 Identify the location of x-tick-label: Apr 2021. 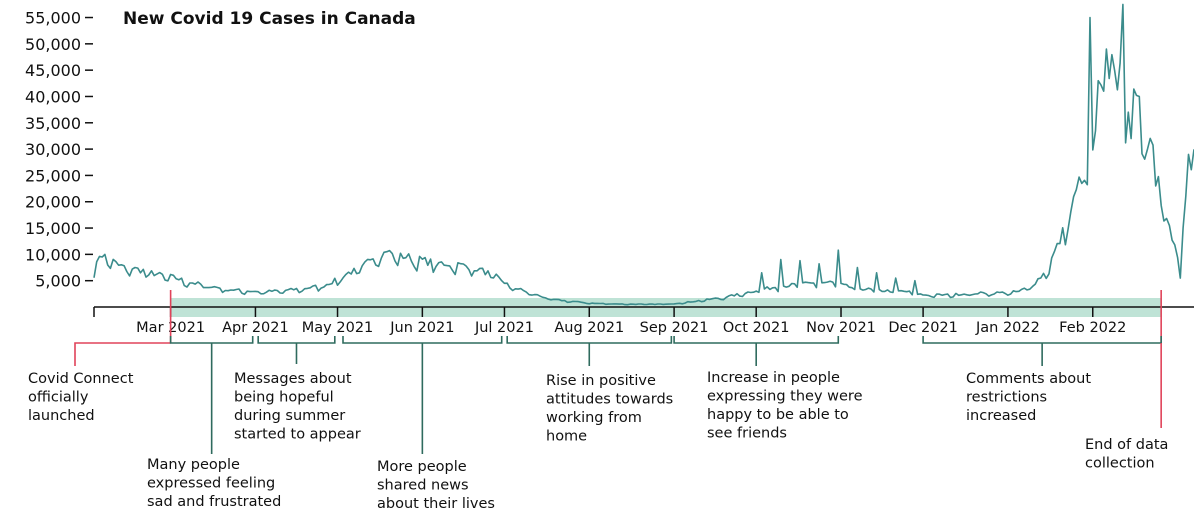
(255, 328).